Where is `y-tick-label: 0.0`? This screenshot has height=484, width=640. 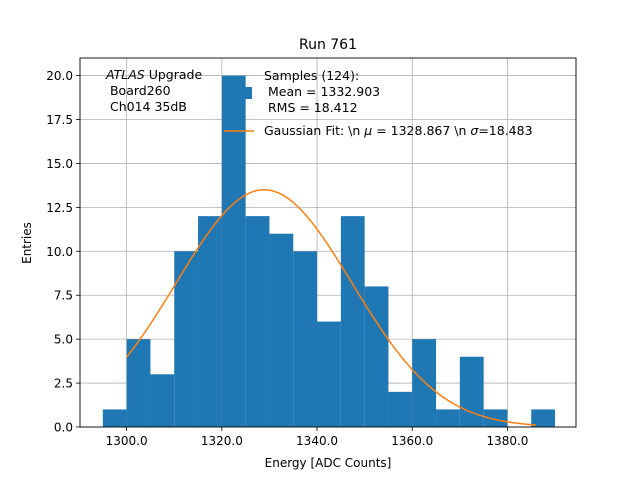
y-tick-label: 0.0 is located at coordinates (63, 428).